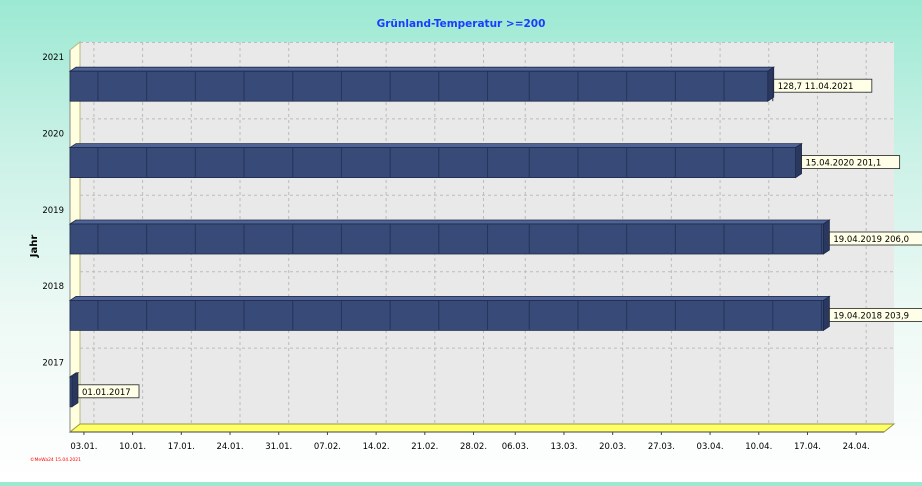 The width and height of the screenshot is (922, 486). I want to click on data-label: 15.04.2020 201,1, so click(844, 164).